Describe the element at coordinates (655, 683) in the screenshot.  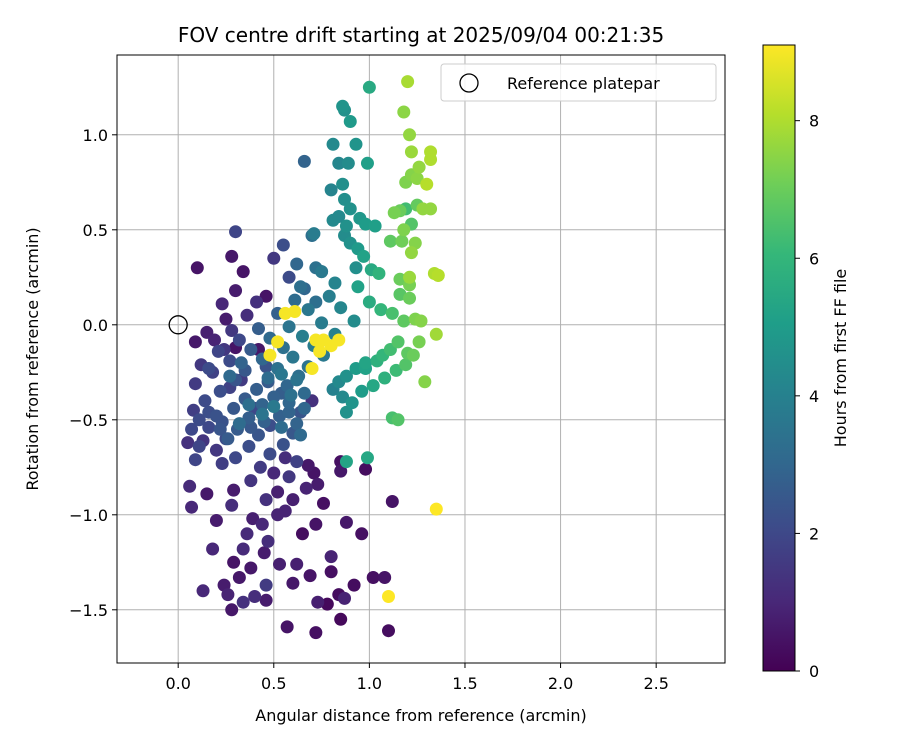
I see `x-tick-label: 2.5` at that location.